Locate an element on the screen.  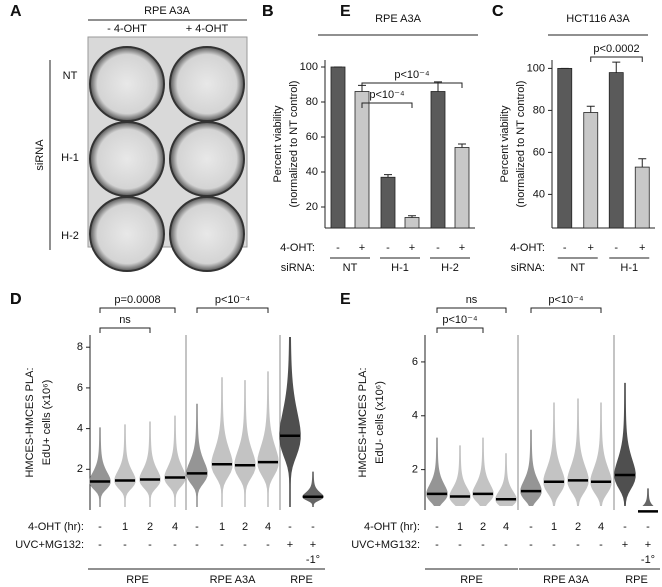
row-label: 4-OHT (hr): is located at coordinates (56, 527).